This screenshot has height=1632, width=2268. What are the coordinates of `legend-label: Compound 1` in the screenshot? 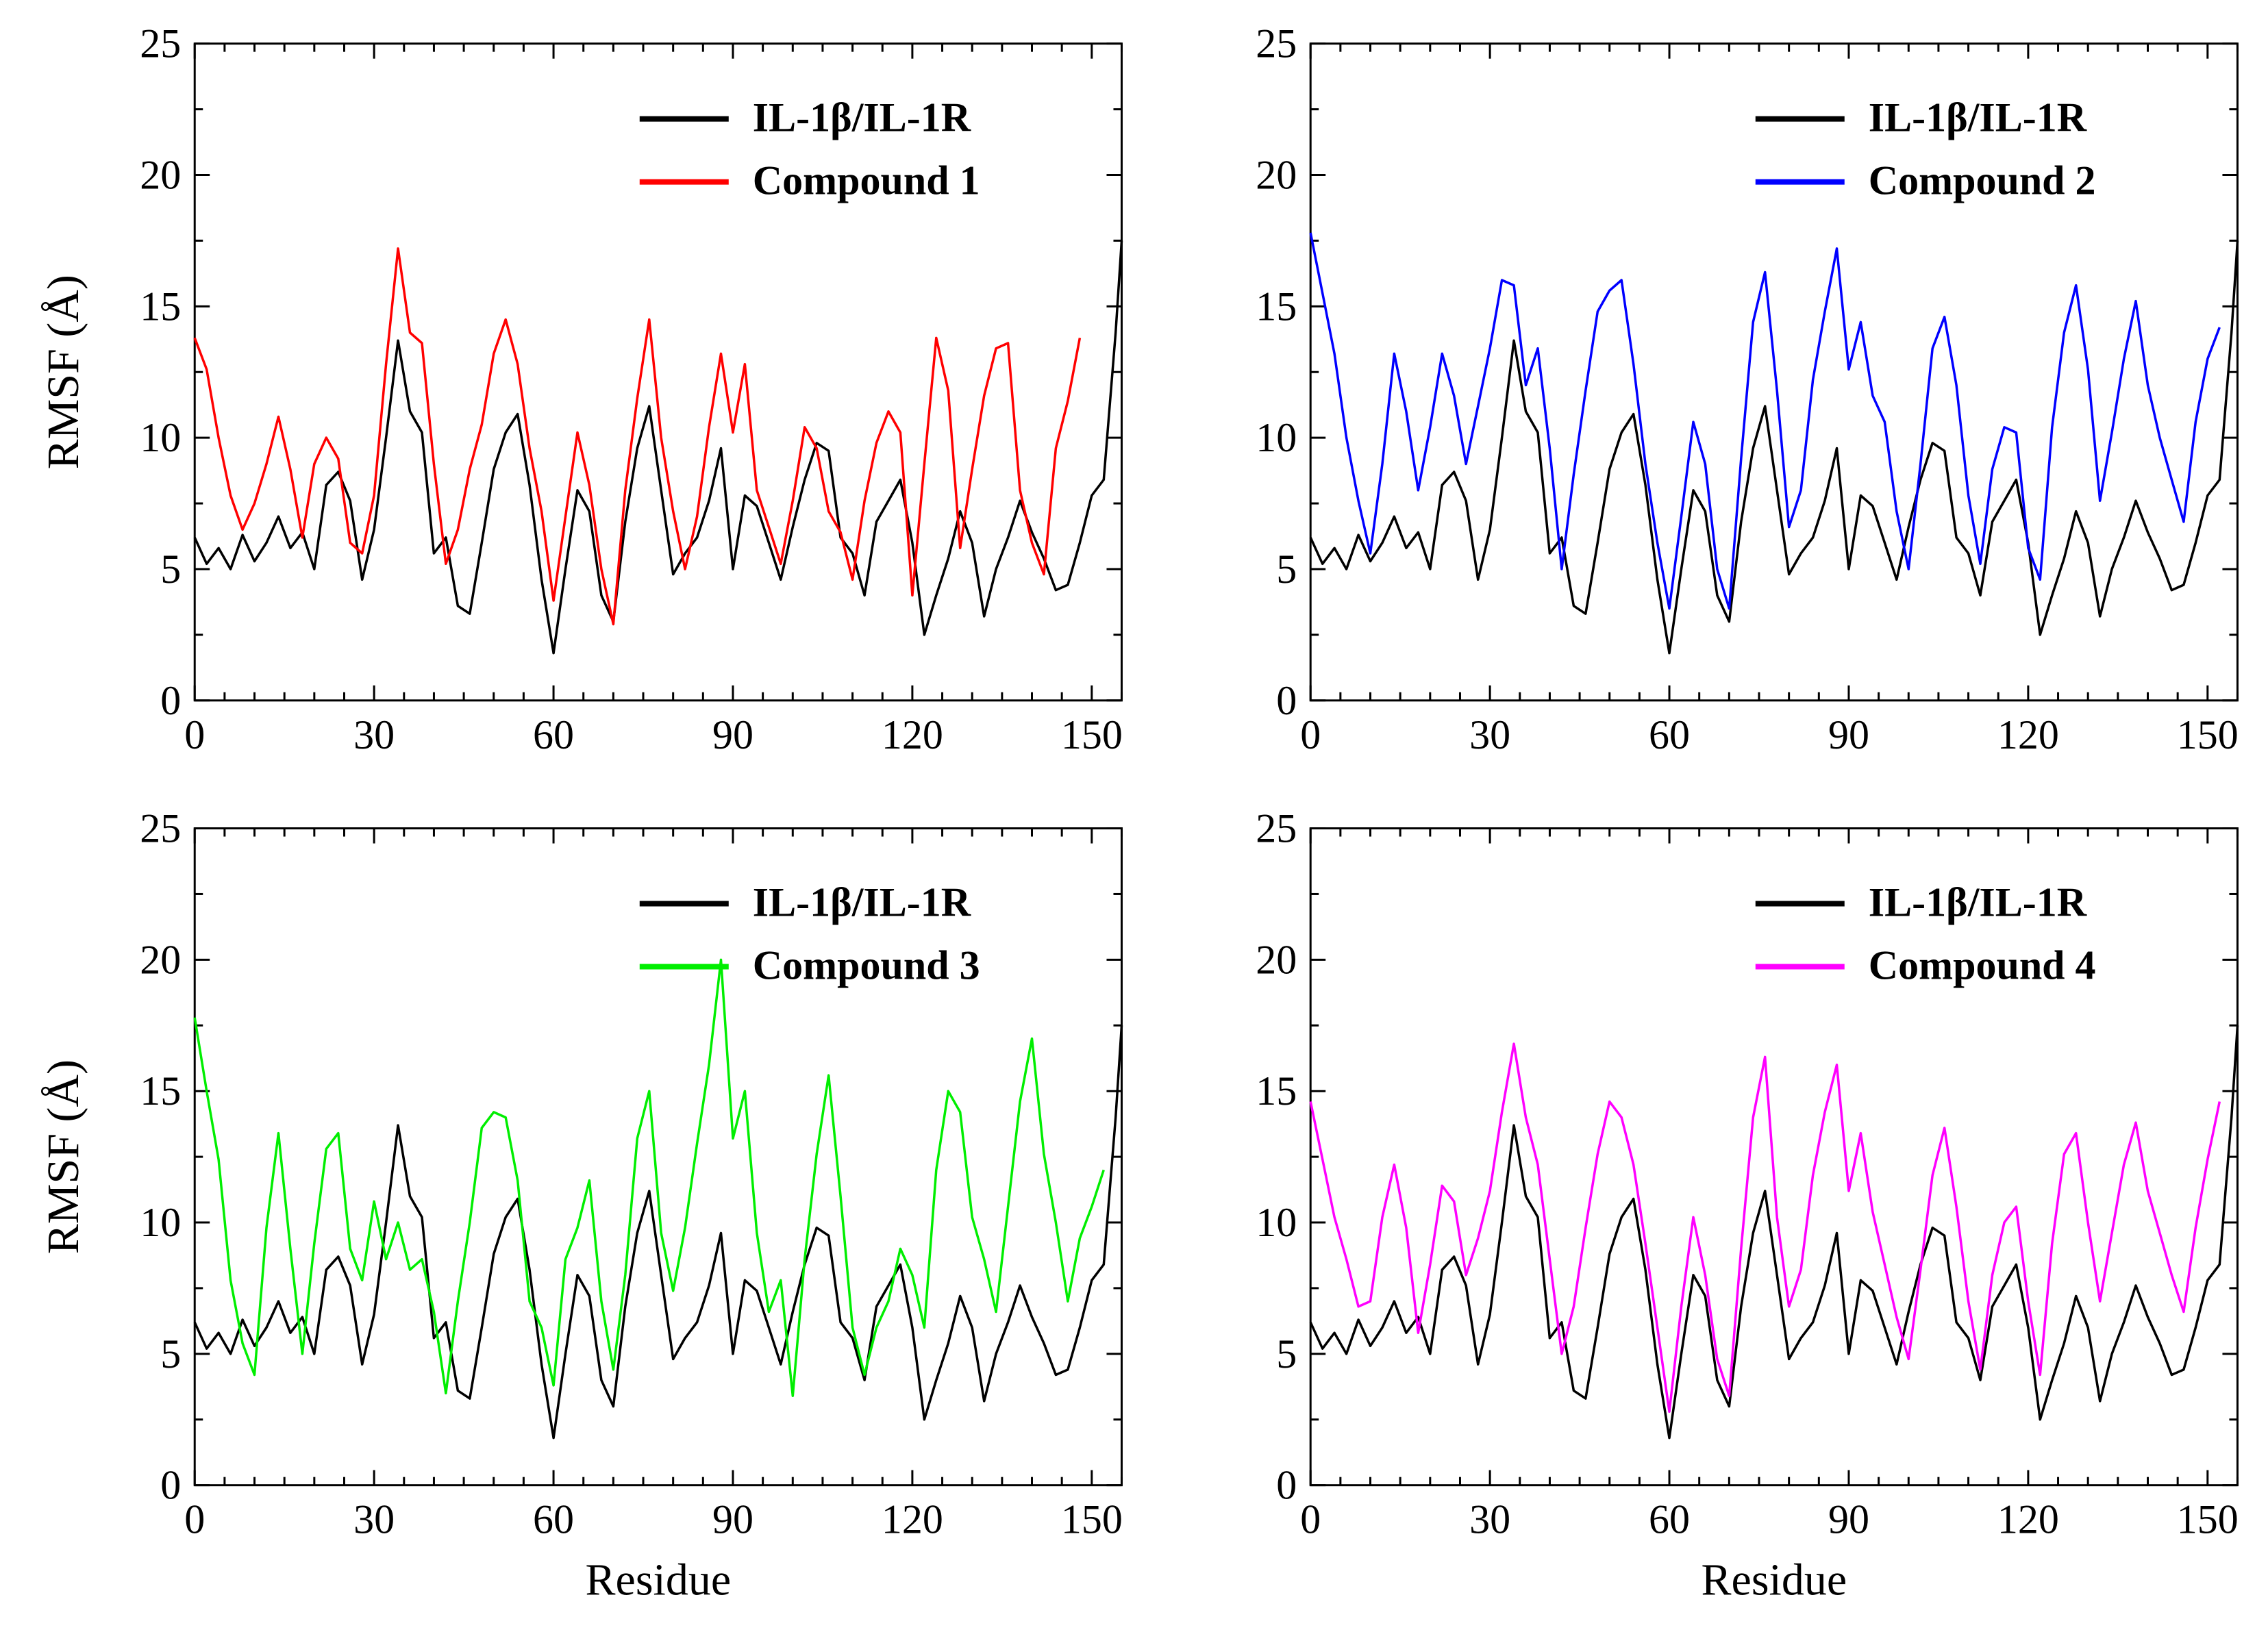 It's located at (866, 181).